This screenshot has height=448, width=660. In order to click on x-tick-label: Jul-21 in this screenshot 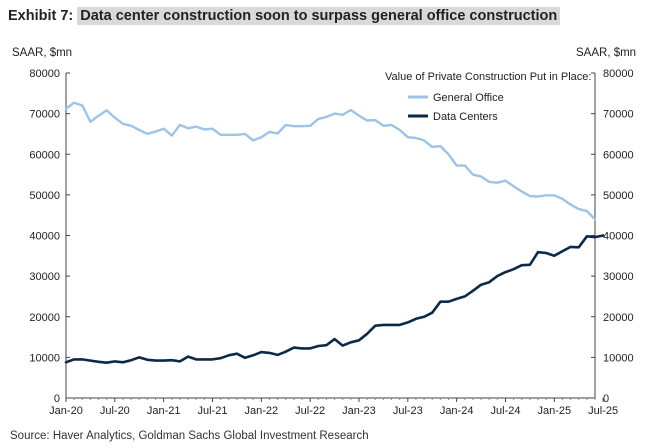, I will do `click(213, 411)`.